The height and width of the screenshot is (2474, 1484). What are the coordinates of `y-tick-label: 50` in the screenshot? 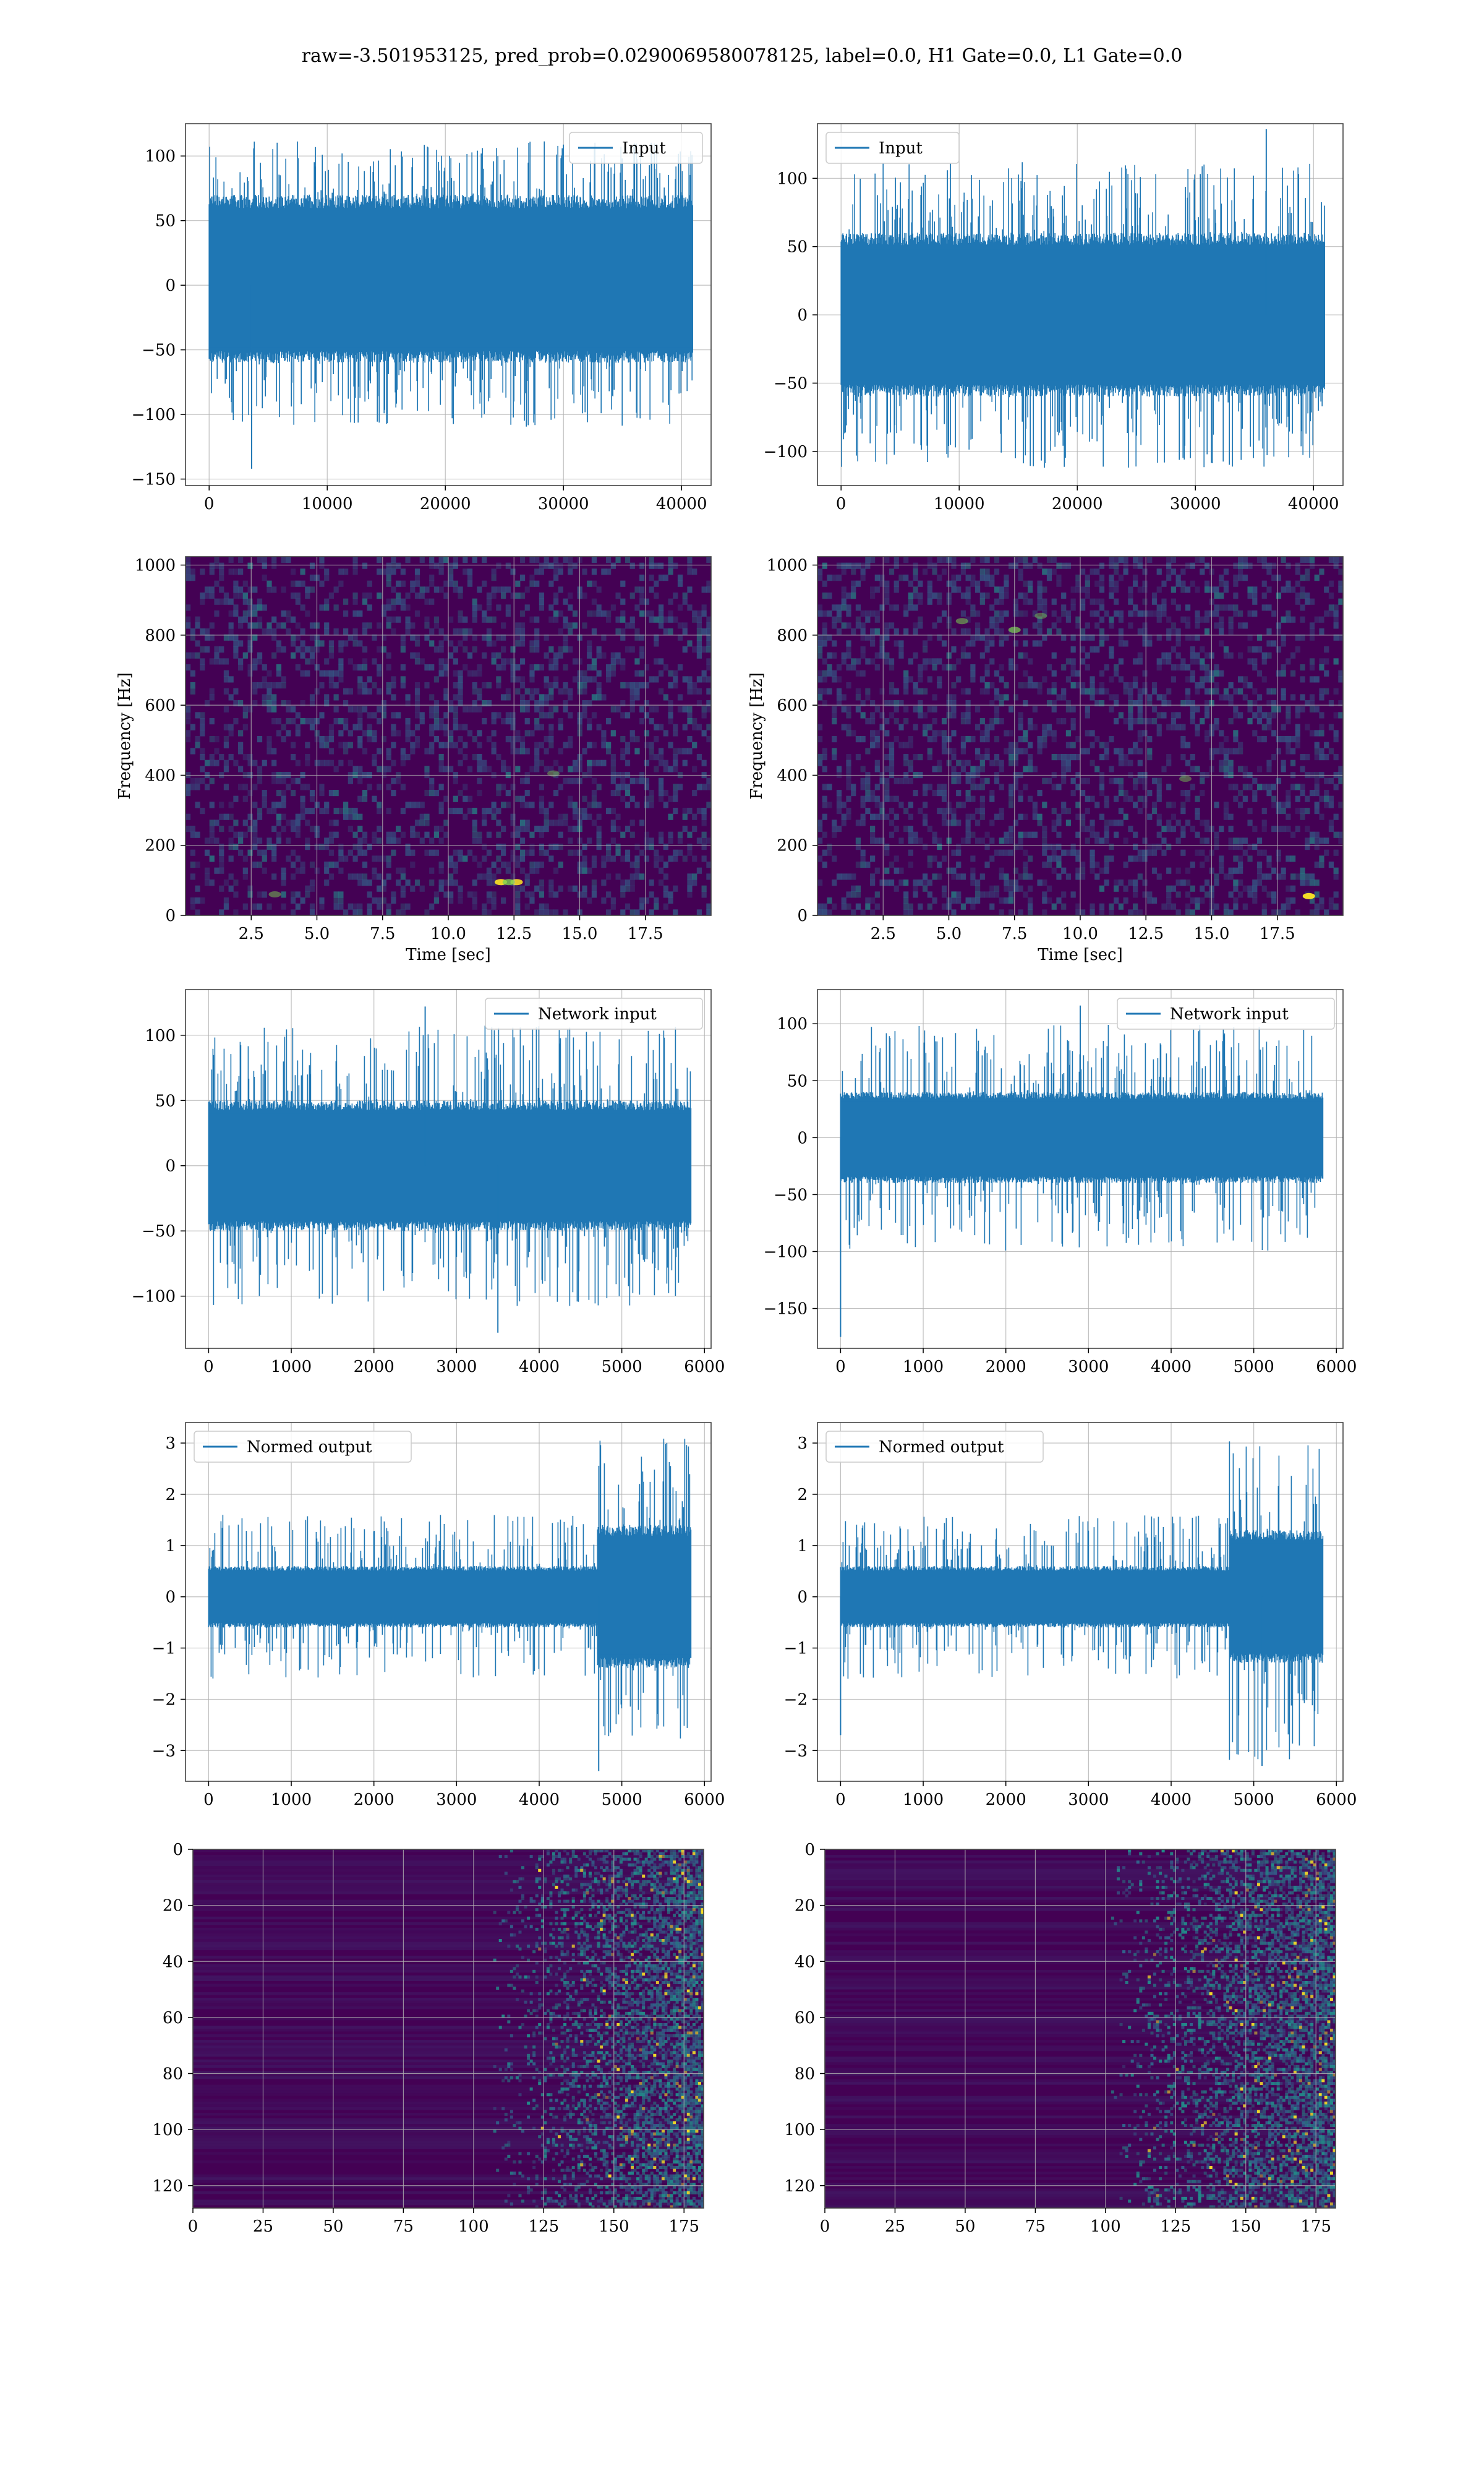 It's located at (165, 221).